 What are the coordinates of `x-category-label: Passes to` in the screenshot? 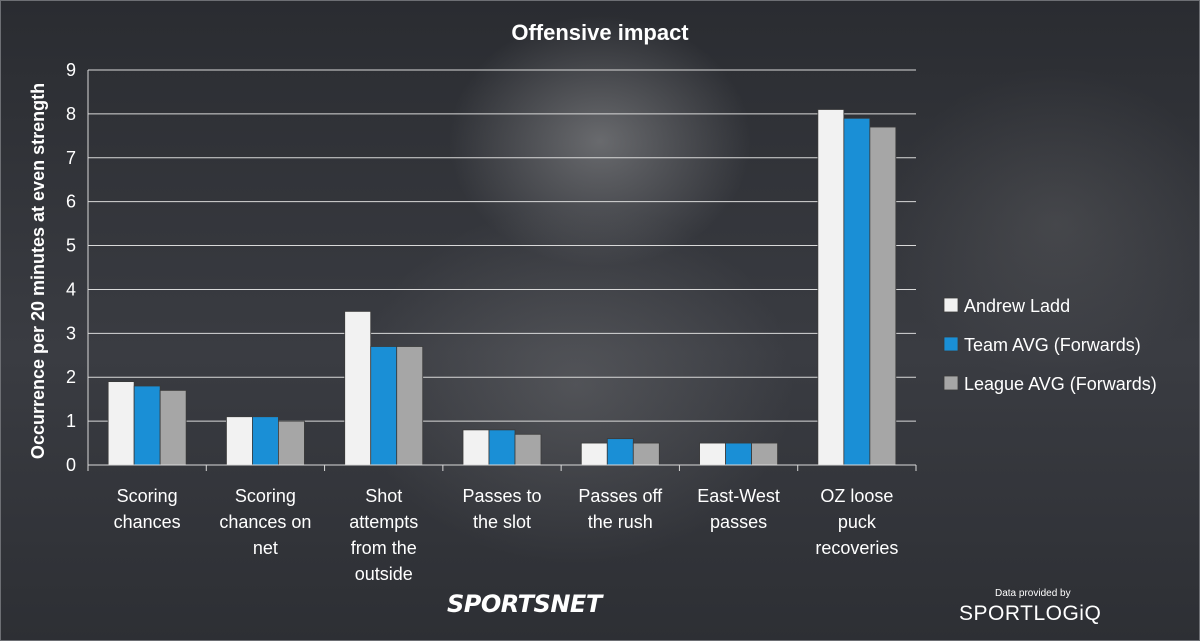 It's located at (501, 496).